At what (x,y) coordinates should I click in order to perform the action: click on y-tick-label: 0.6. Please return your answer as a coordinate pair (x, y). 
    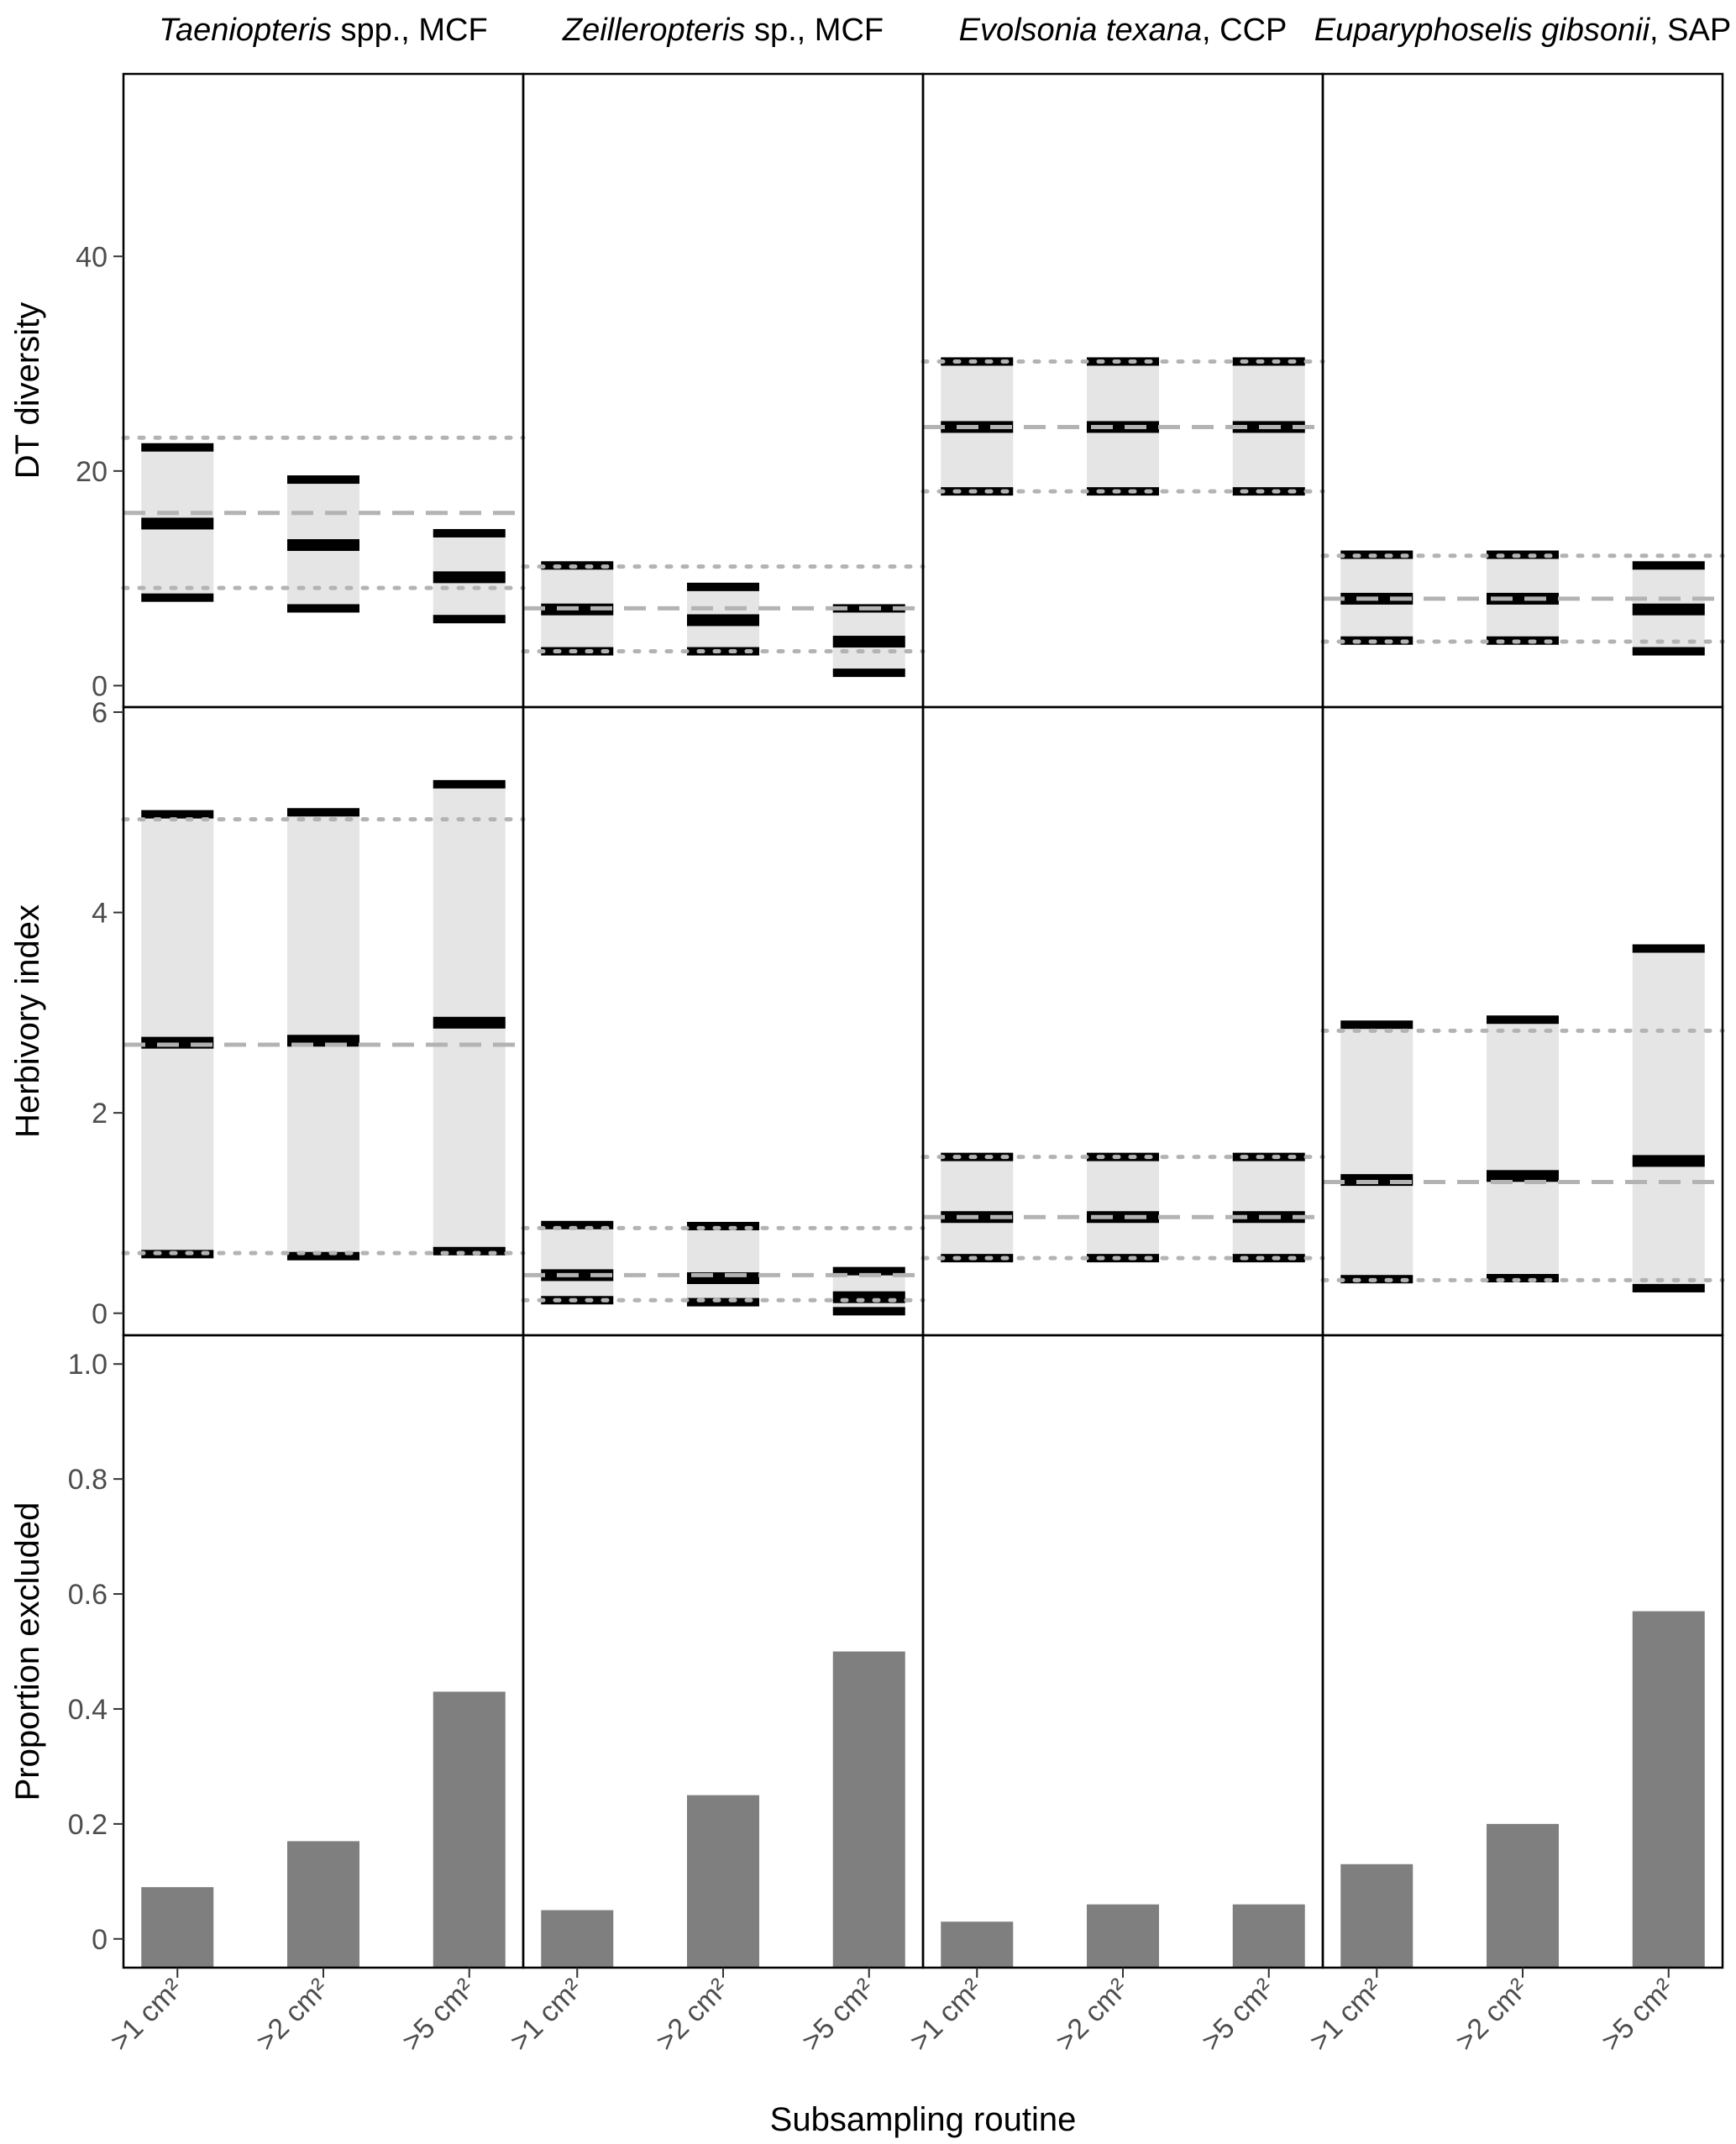
    Looking at the image, I should click on (88, 1595).